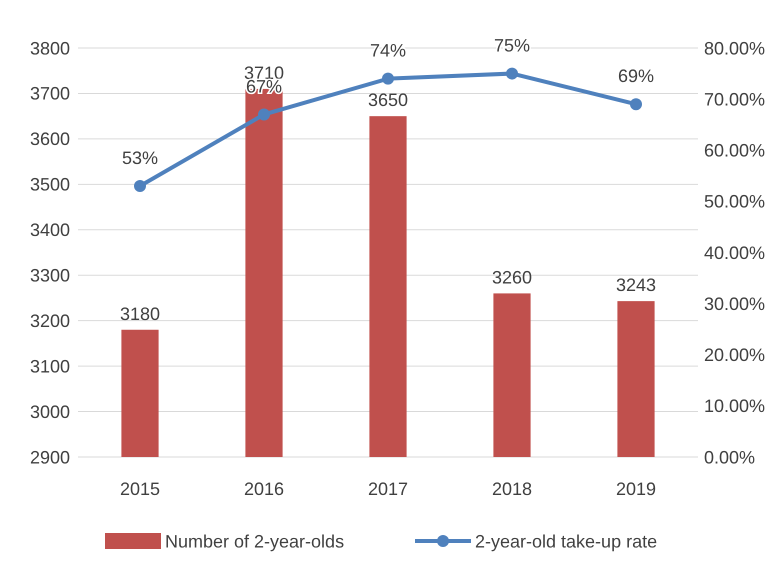 Image resolution: width=773 pixels, height=563 pixels. I want to click on x-tick-label: 2017, so click(388, 489).